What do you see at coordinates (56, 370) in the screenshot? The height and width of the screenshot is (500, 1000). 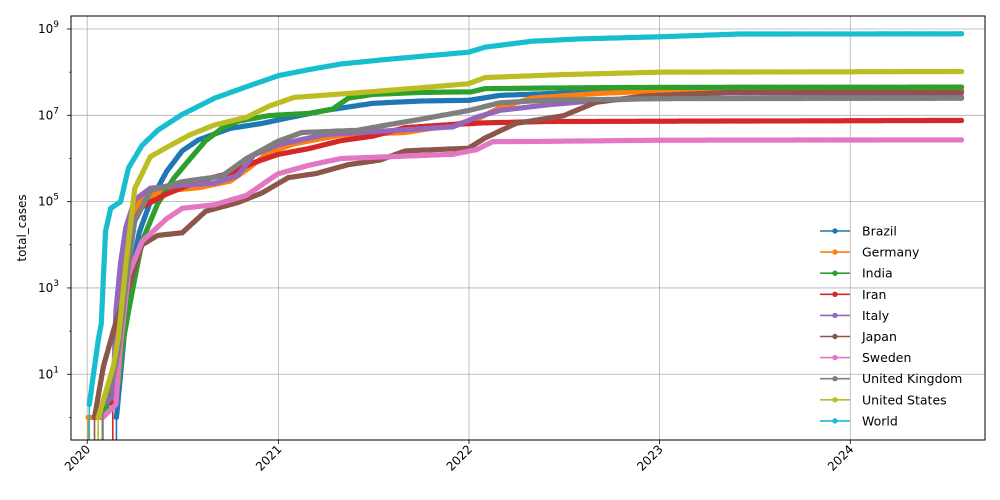 I see `y-tick-exponent: 1` at bounding box center [56, 370].